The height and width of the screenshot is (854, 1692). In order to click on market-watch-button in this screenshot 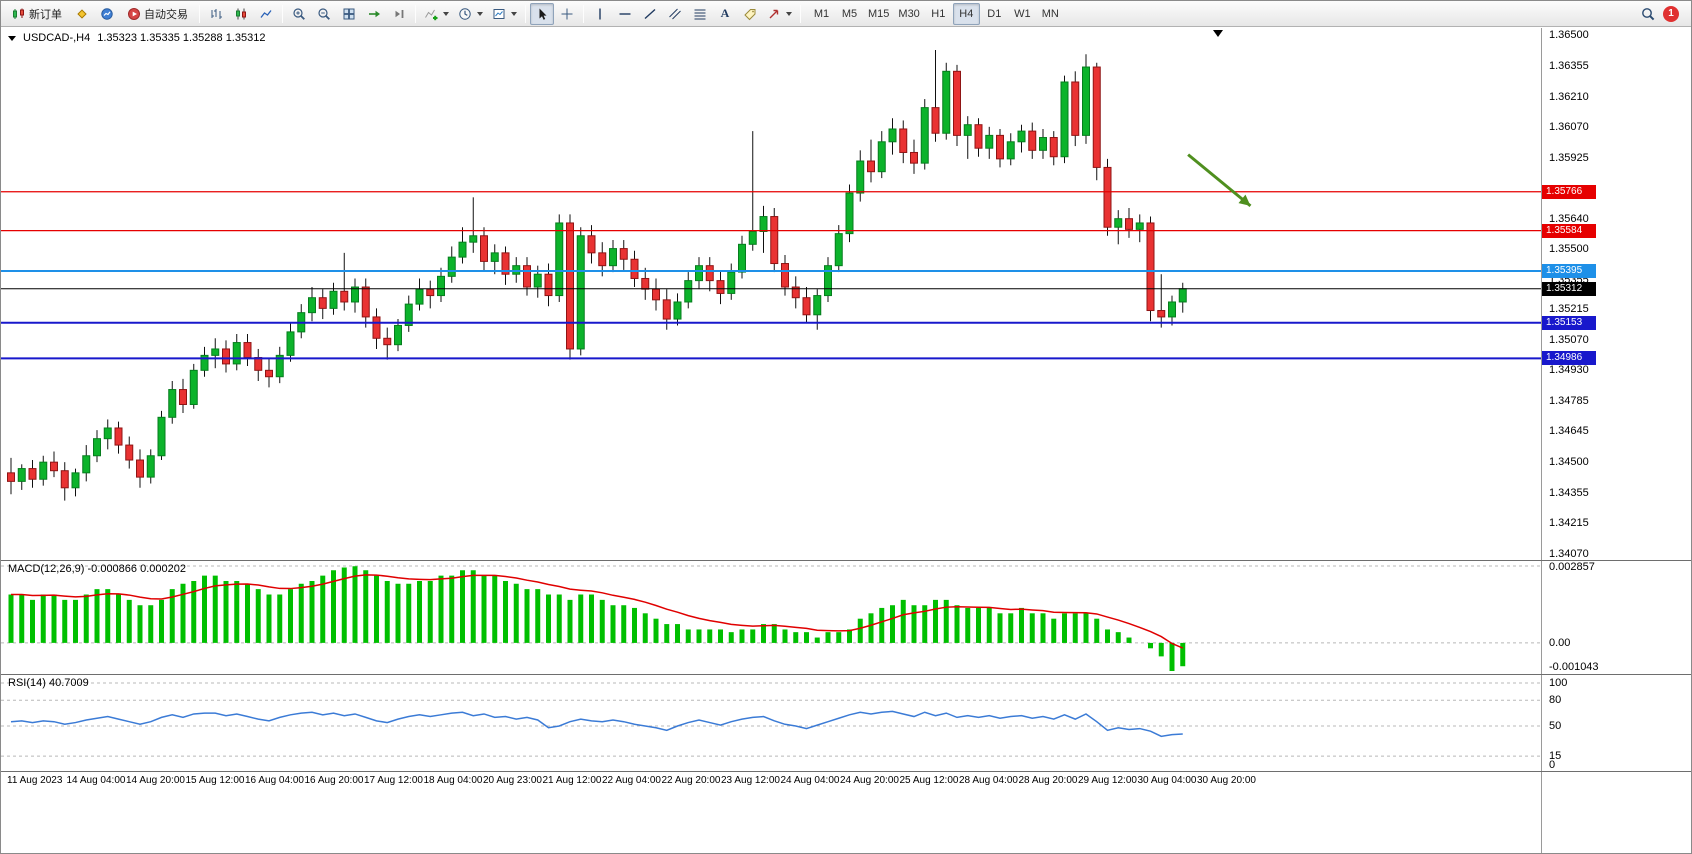, I will do `click(107, 14)`.